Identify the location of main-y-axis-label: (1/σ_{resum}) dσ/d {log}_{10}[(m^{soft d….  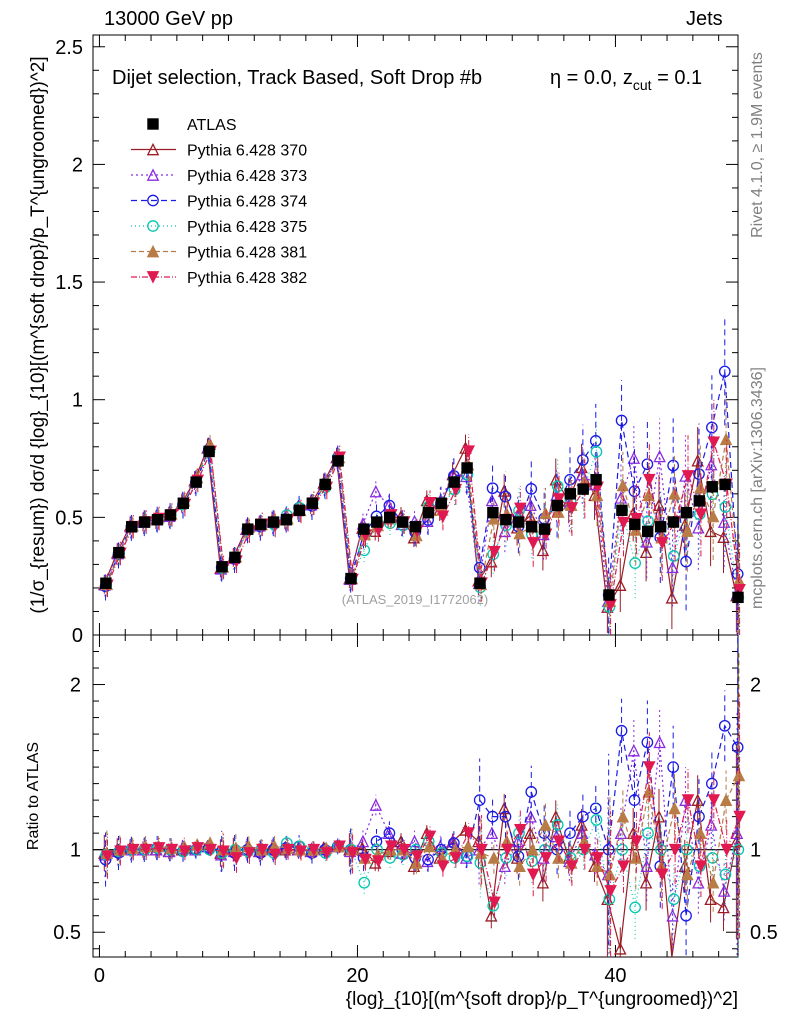
(38, 334).